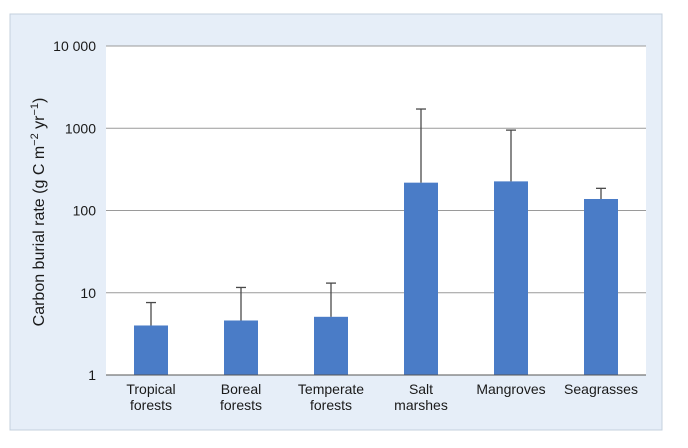  Describe the element at coordinates (35, 109) in the screenshot. I see `y-axis-label-exp2: −1` at that location.